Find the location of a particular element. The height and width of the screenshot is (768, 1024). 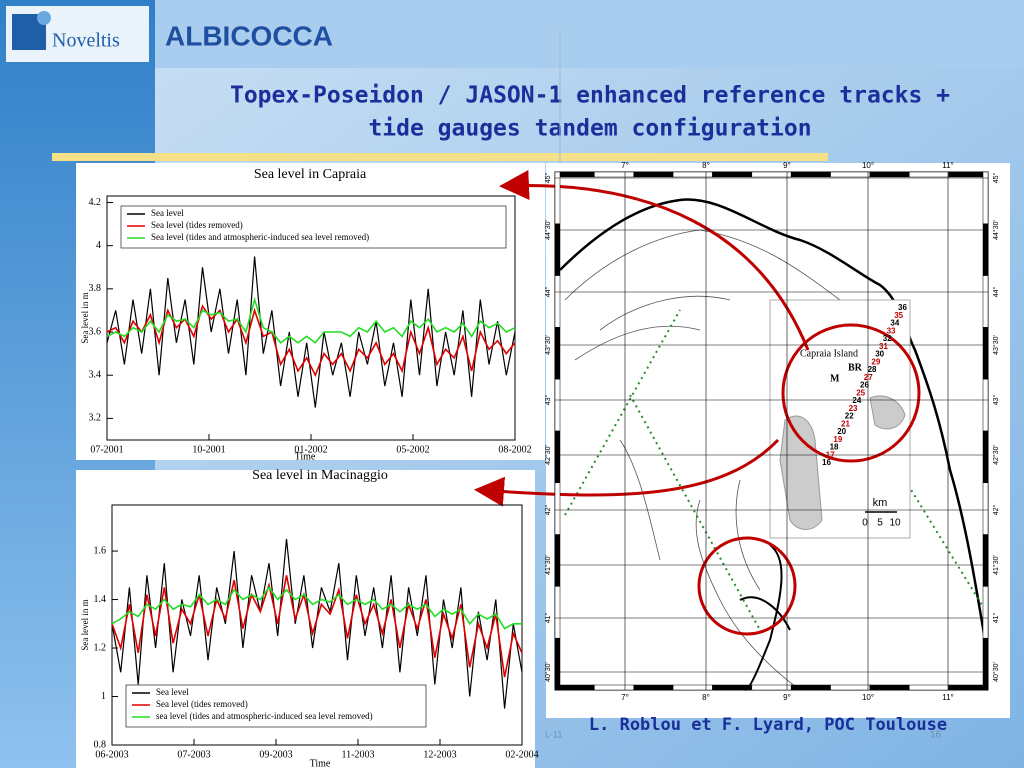

lat-label: 44°30' is located at coordinates (996, 230).